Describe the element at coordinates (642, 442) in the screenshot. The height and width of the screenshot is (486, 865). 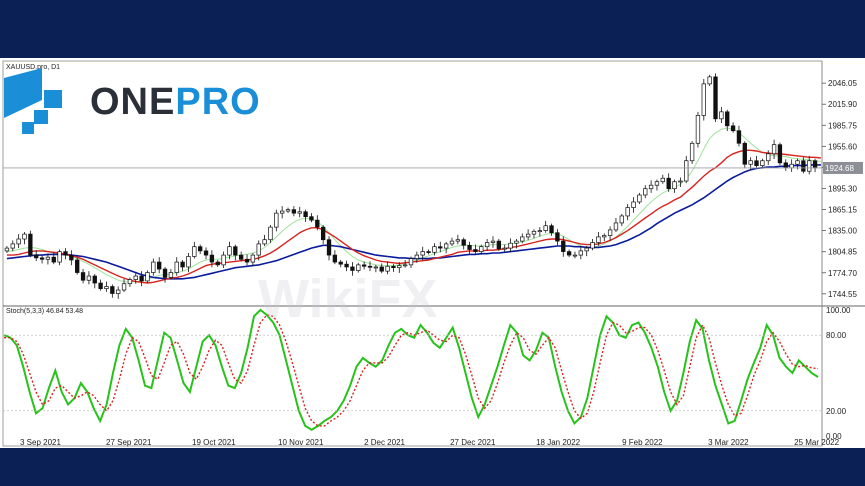
I see `date-tick-label: 9 Feb 2022` at that location.